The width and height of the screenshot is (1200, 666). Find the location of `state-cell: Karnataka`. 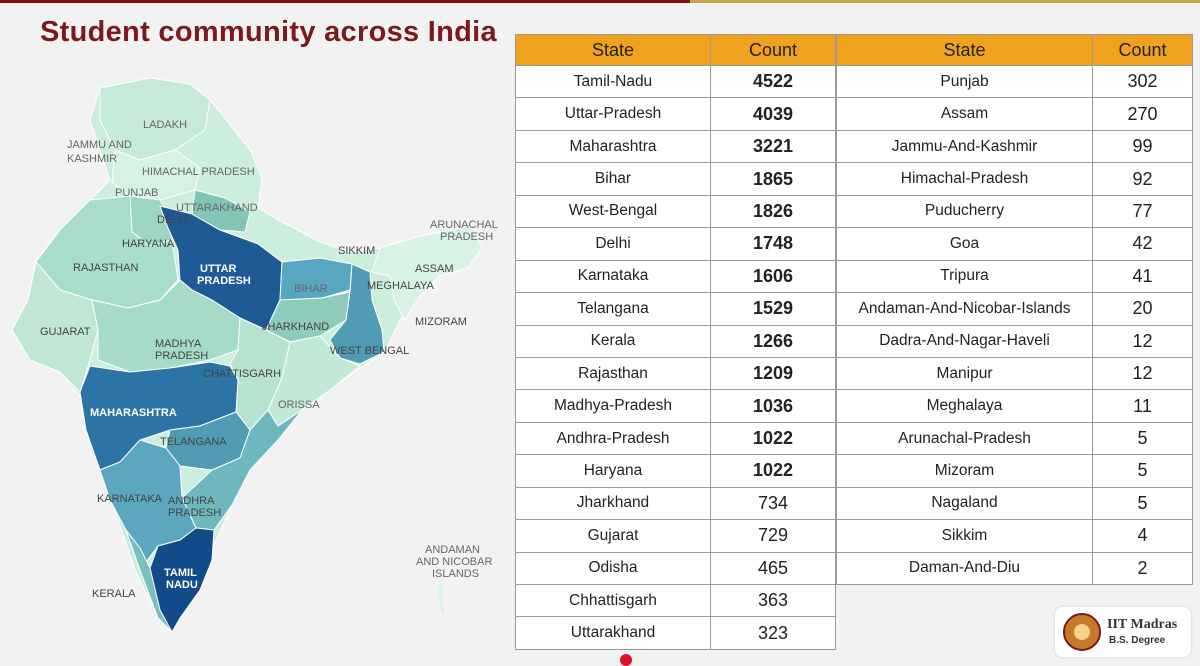

state-cell: Karnataka is located at coordinates (613, 276).